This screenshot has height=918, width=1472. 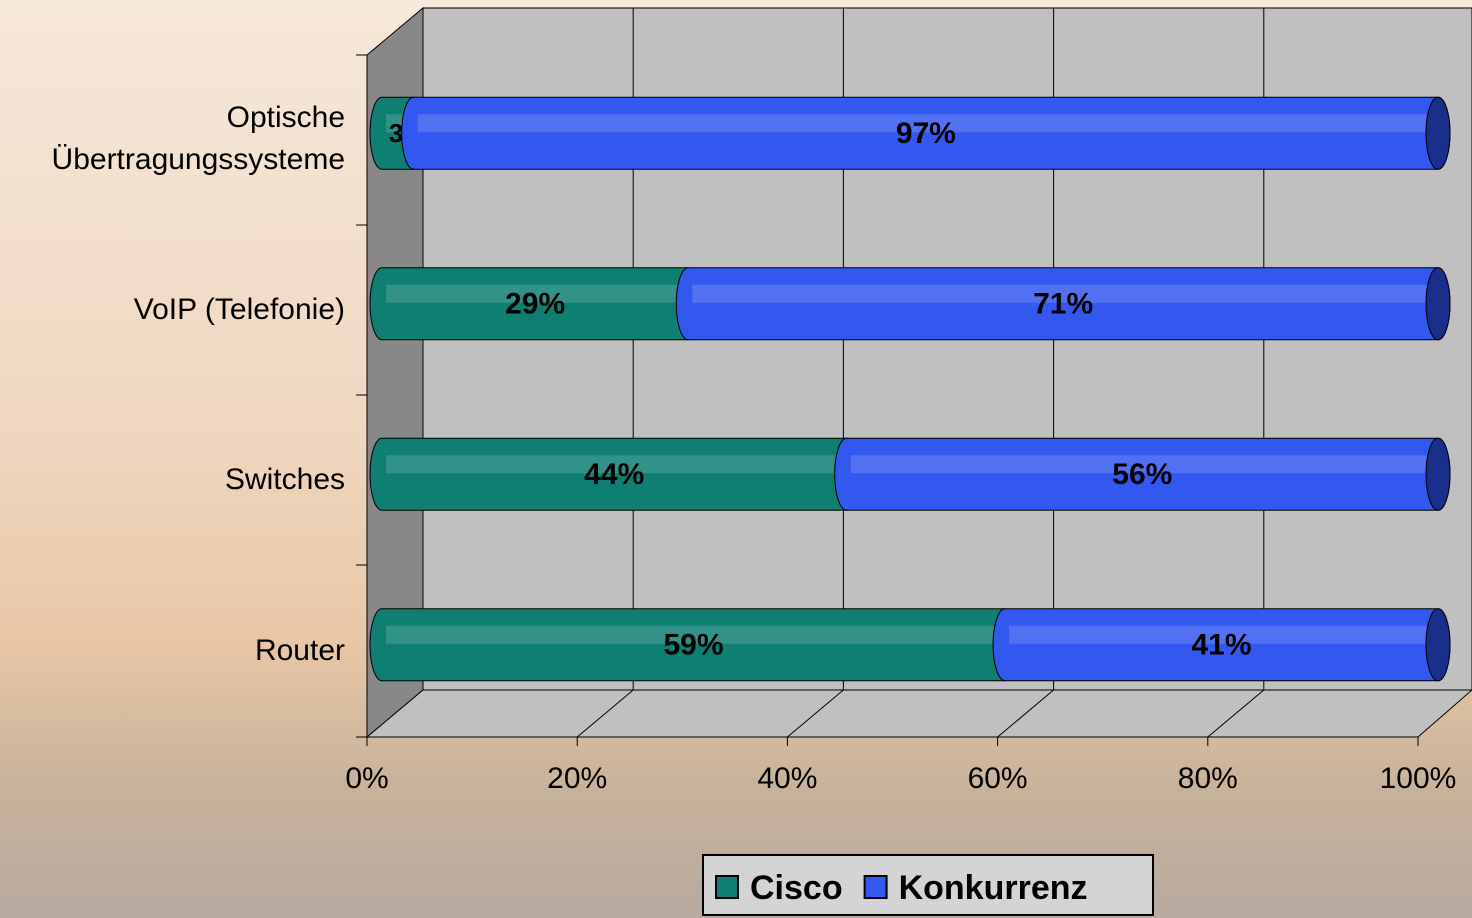 What do you see at coordinates (239, 309) in the screenshot?
I see `category-label: VoIP (Telefonie)` at bounding box center [239, 309].